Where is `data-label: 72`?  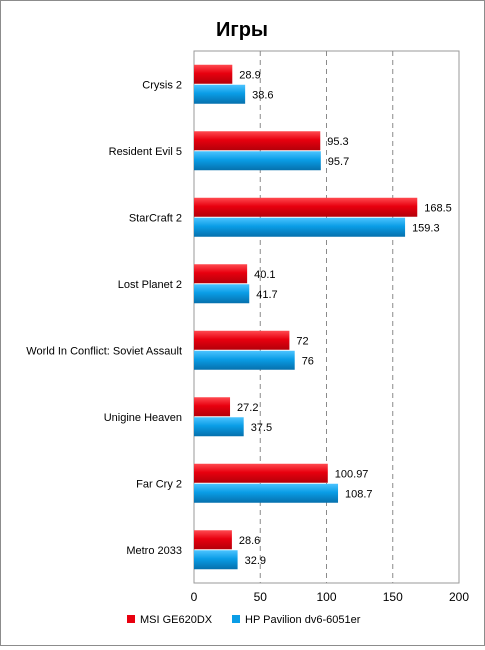 data-label: 72 is located at coordinates (302, 341).